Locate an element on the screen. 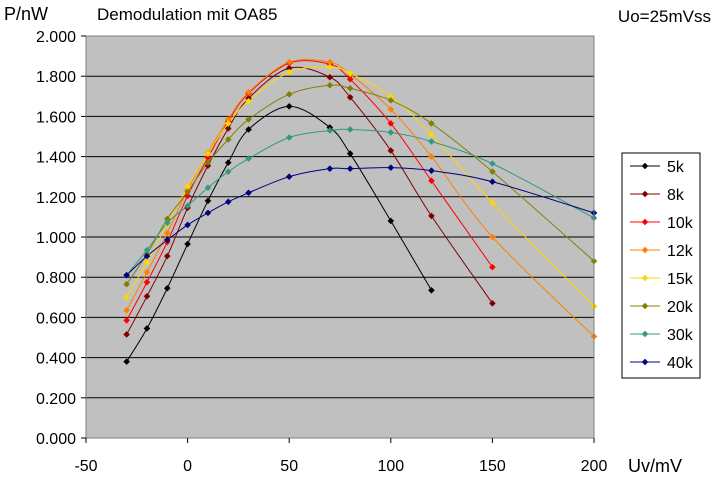  legend-marker-20k is located at coordinates (645, 306).